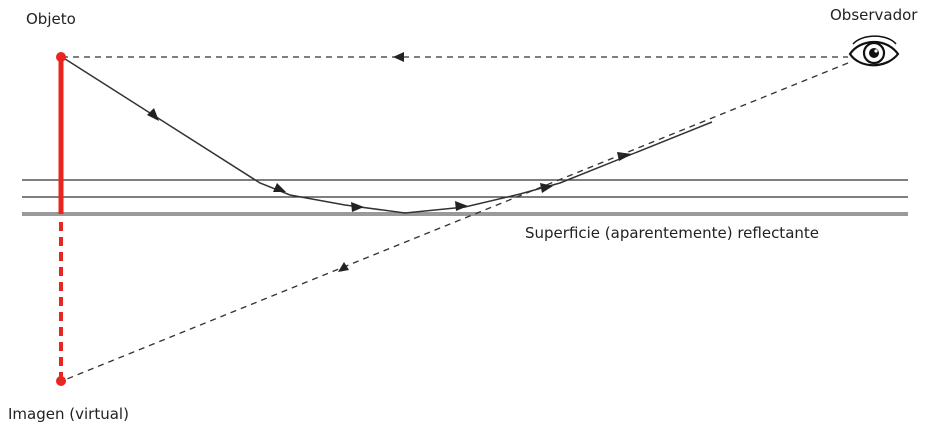  Describe the element at coordinates (672, 233) in the screenshot. I see `surface-label: Superficie (aparentemente) reflectante` at that location.